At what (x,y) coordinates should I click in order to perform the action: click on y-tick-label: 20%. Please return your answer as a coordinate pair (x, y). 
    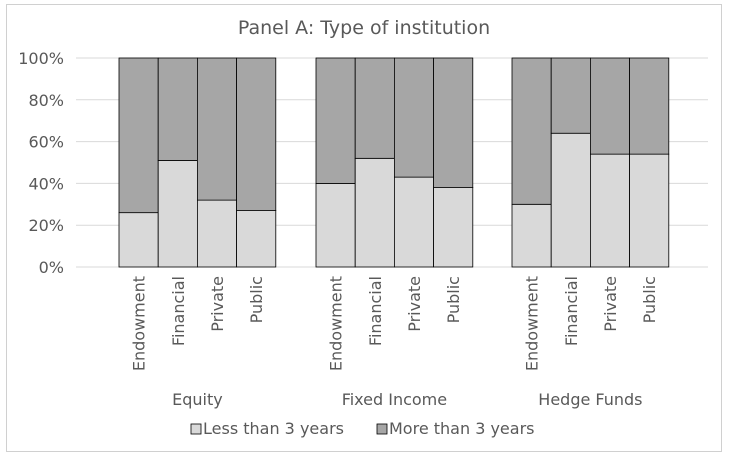
    Looking at the image, I should click on (46, 225).